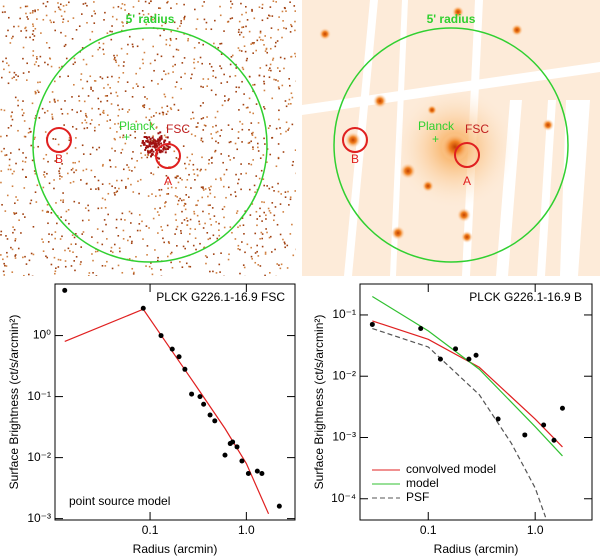 Image resolution: width=600 pixels, height=560 pixels. Describe the element at coordinates (467, 376) in the screenshot. I see `series-line` at that location.